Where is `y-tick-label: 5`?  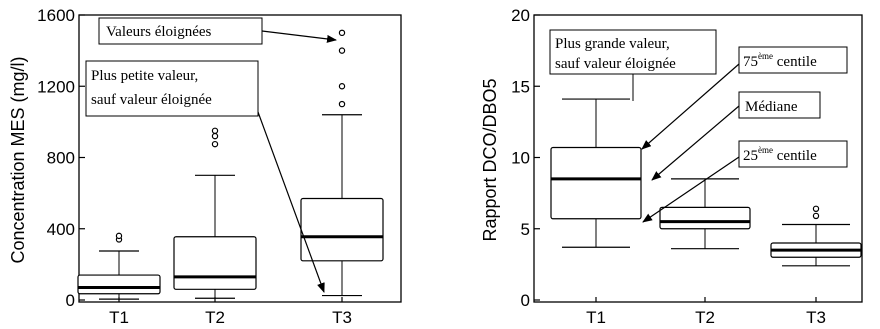 y-tick-label: 5 is located at coordinates (525, 229).